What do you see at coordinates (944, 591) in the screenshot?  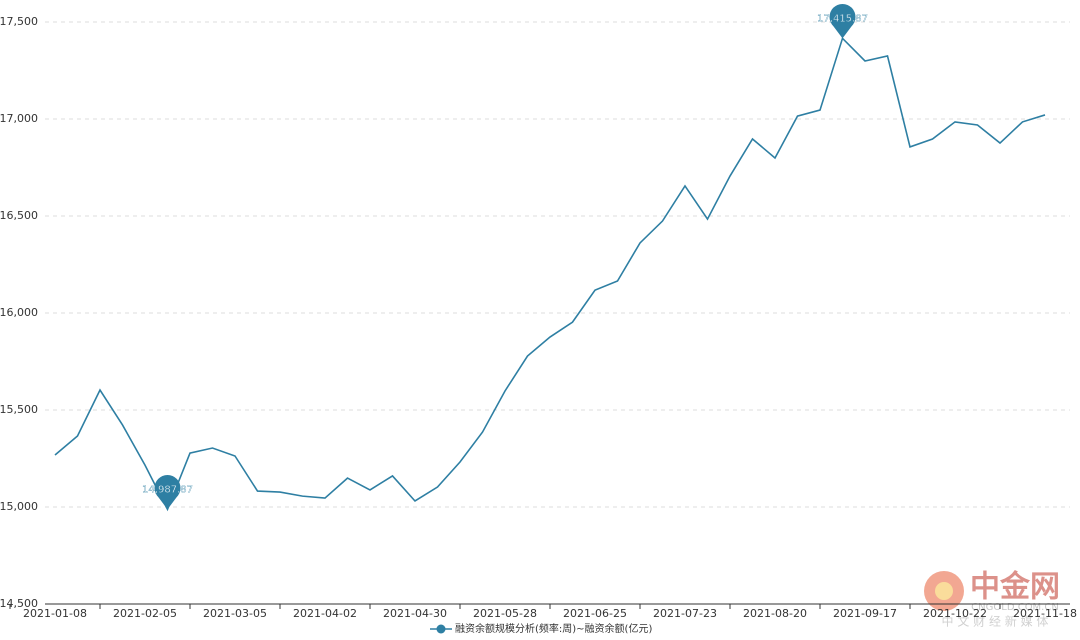 I see `watermark-logo-inner` at bounding box center [944, 591].